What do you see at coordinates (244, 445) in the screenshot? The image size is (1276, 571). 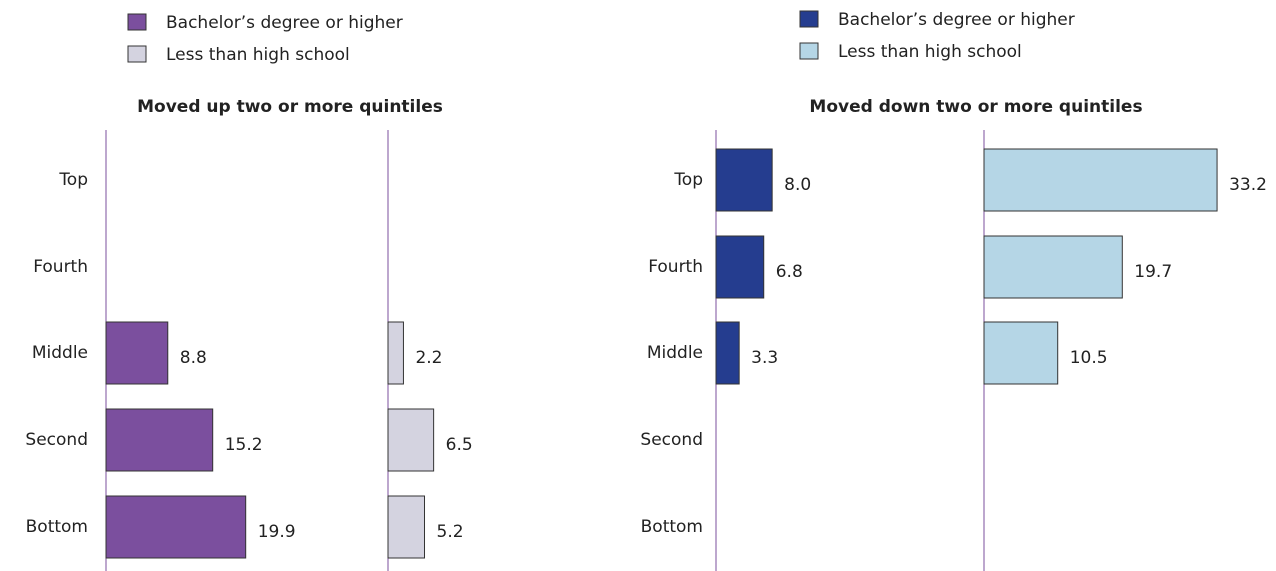 I see `value-label: 15.2` at bounding box center [244, 445].